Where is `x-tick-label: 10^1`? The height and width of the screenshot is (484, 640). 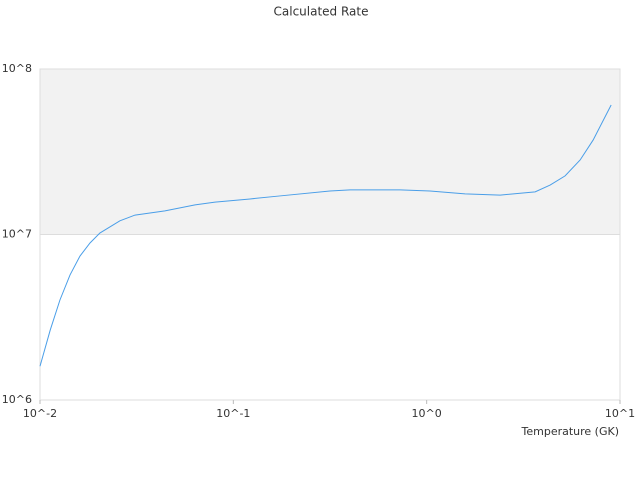 x-tick-label: 10^1 is located at coordinates (620, 413).